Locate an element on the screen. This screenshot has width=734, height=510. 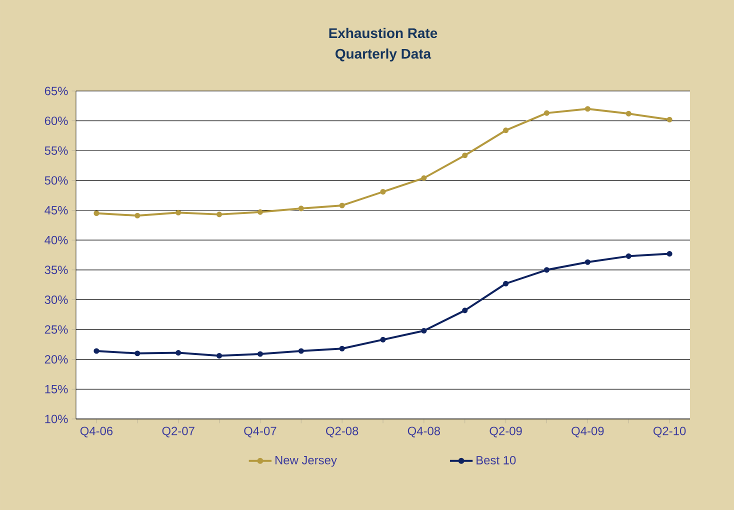
y-tick-label: 50% is located at coordinates (56, 180).